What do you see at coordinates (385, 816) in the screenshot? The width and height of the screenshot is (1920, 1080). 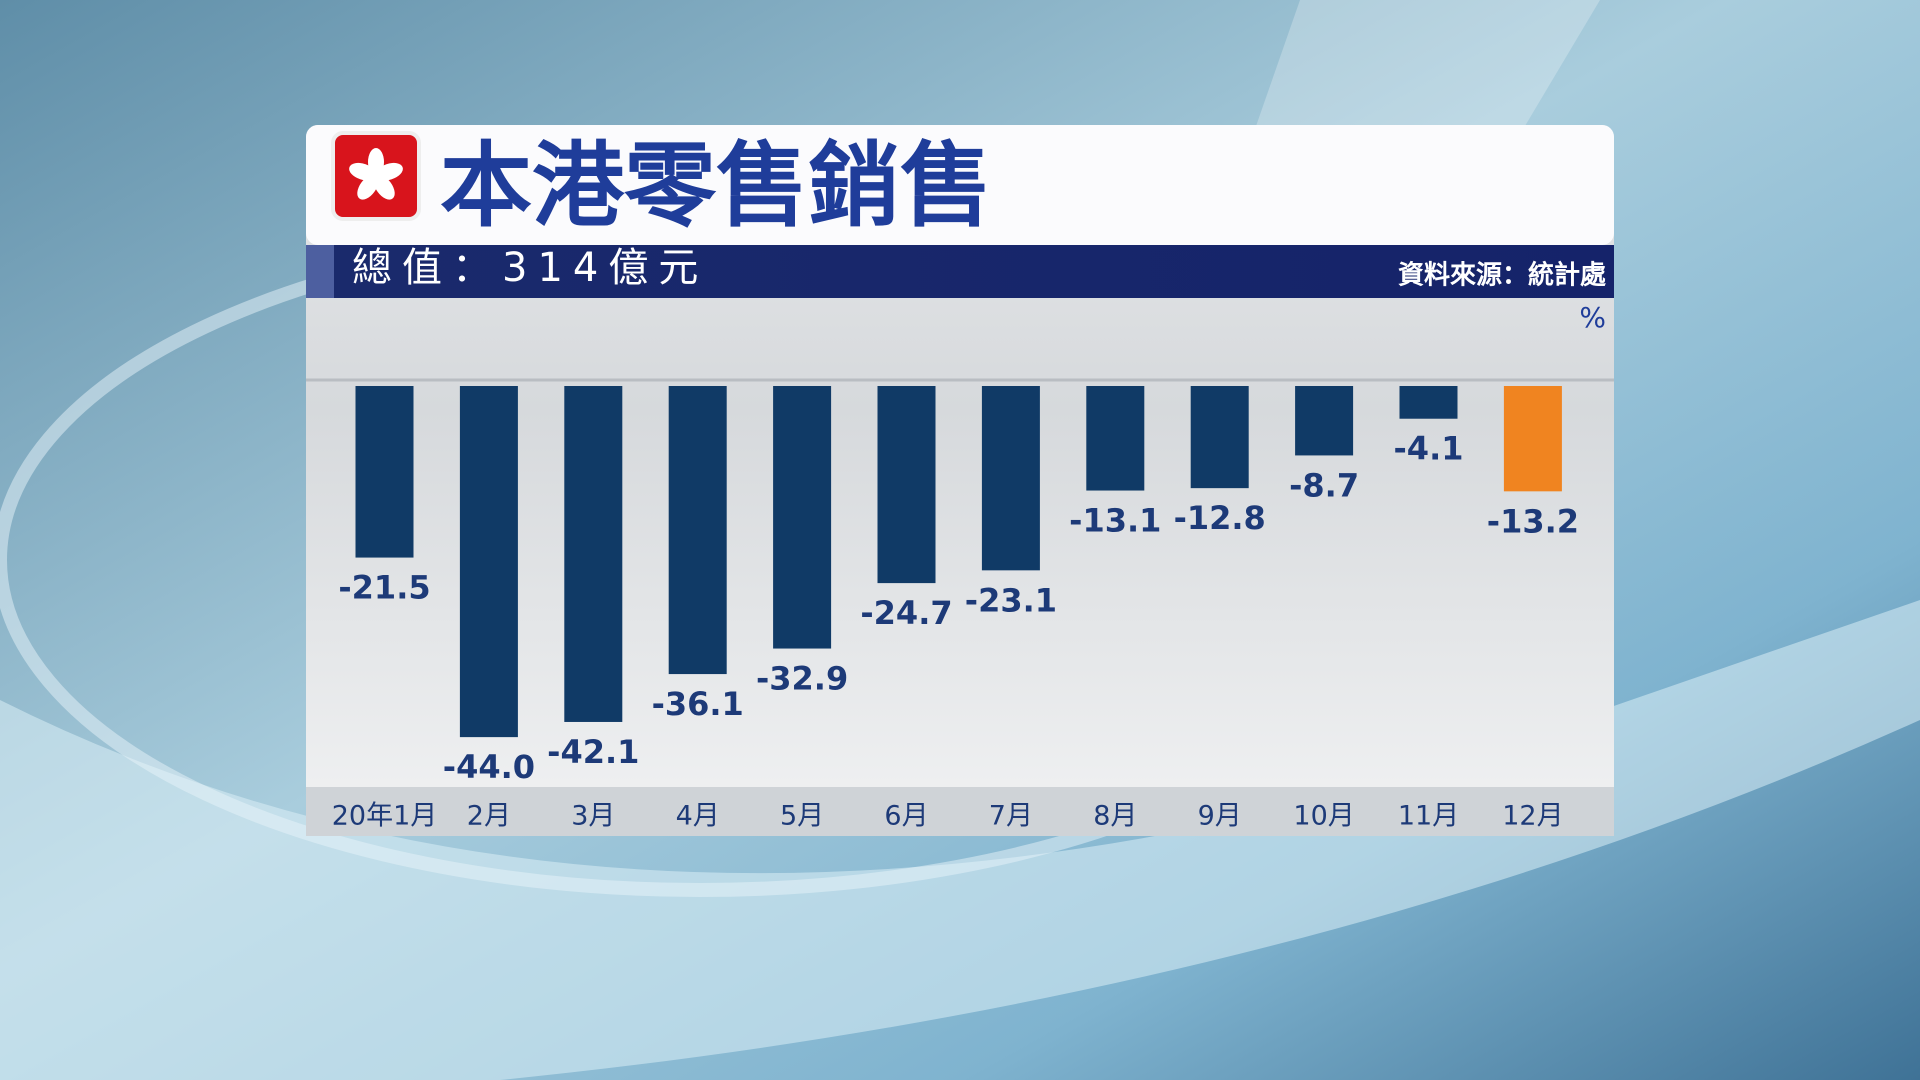 I see `x-tick-label: 20年1月` at bounding box center [385, 816].